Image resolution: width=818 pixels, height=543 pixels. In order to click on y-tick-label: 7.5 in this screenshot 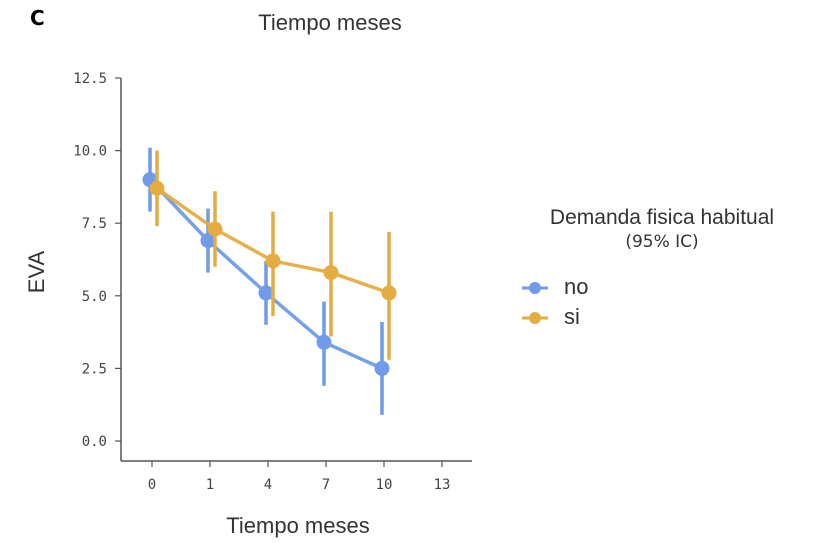, I will do `click(94, 224)`.